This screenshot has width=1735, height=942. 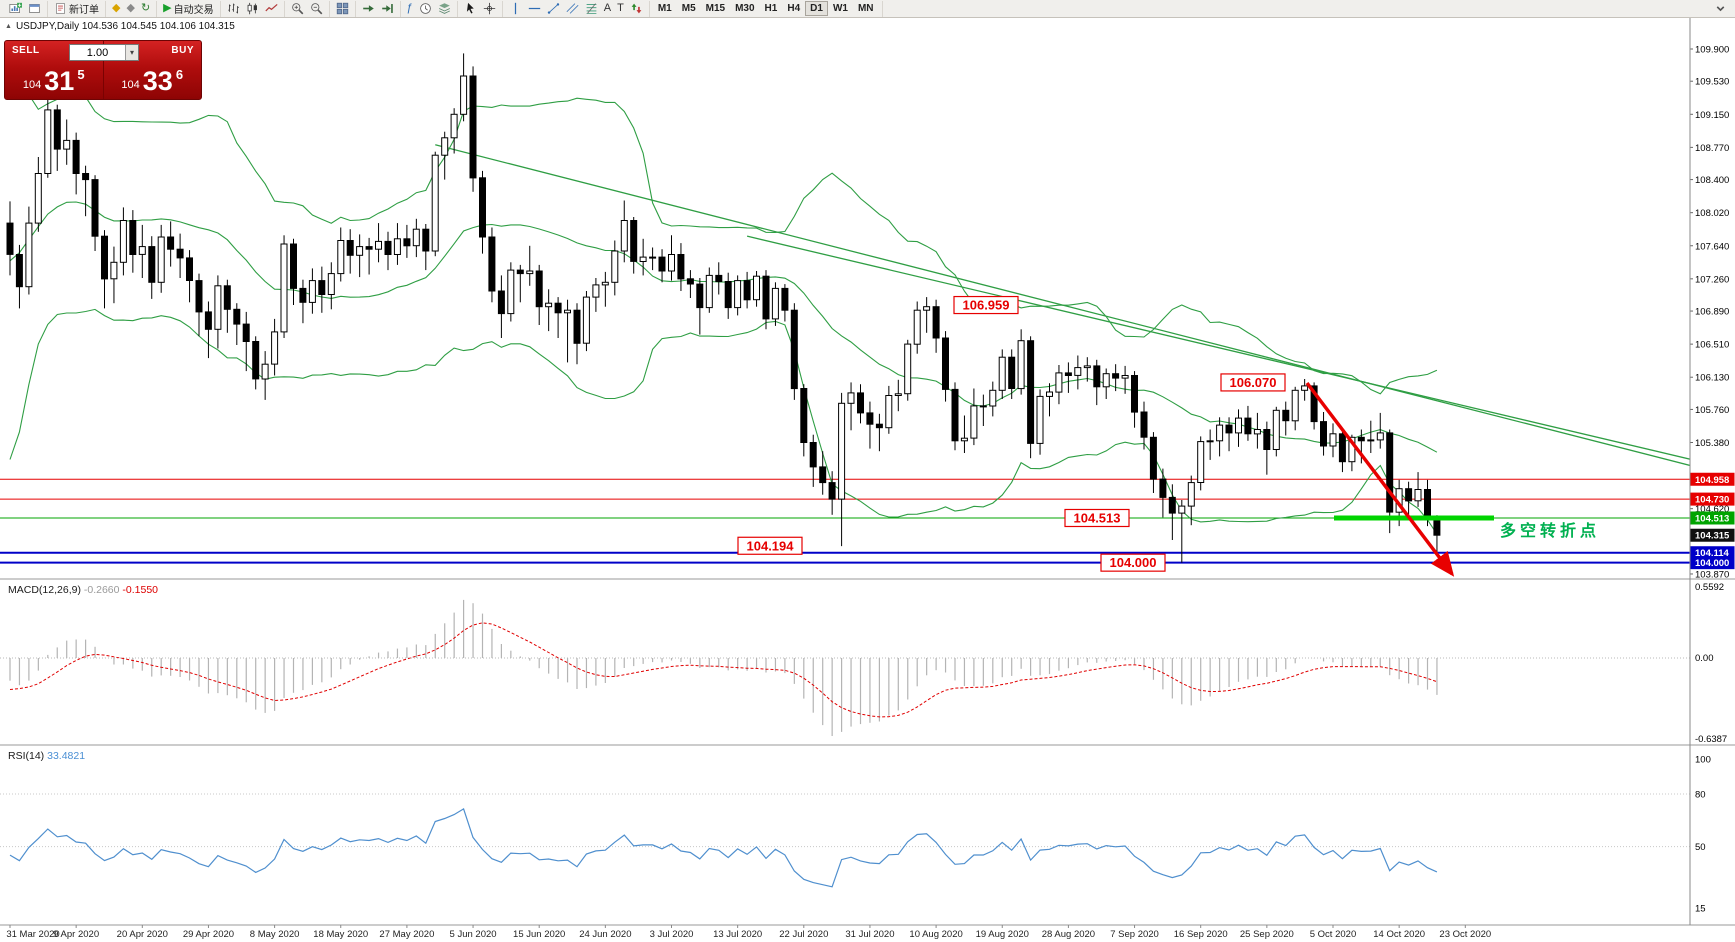 I want to click on chart-candles-button, so click(x=252, y=8).